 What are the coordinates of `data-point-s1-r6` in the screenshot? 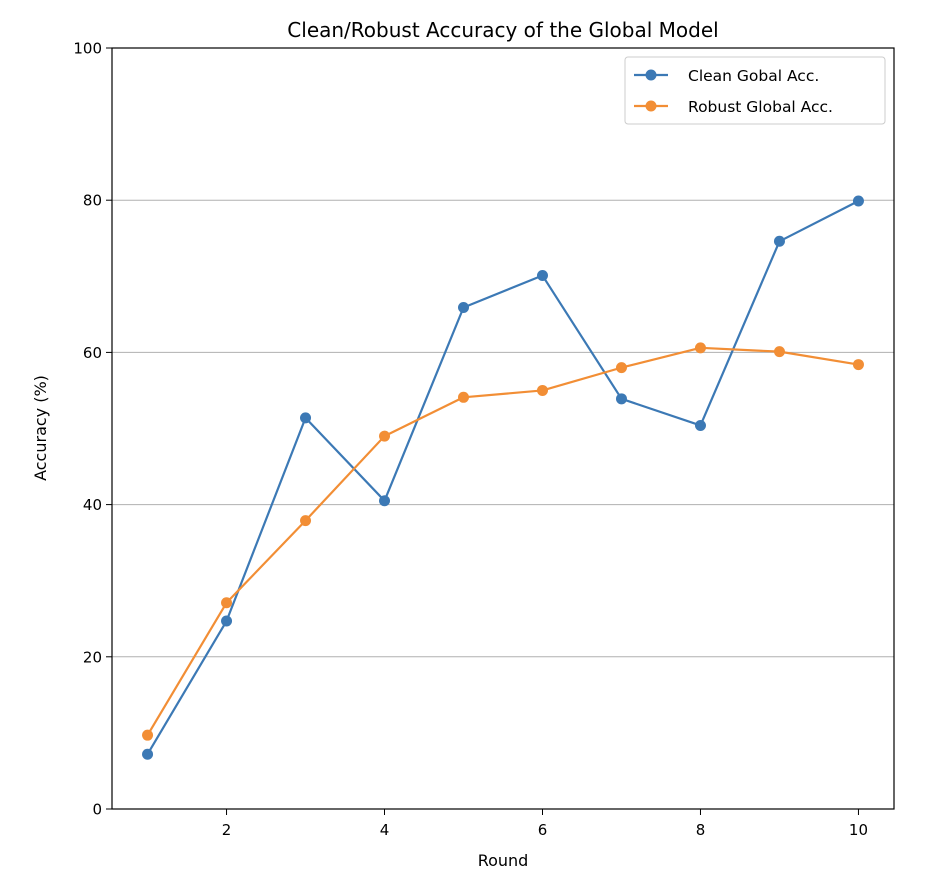 It's located at (542, 390).